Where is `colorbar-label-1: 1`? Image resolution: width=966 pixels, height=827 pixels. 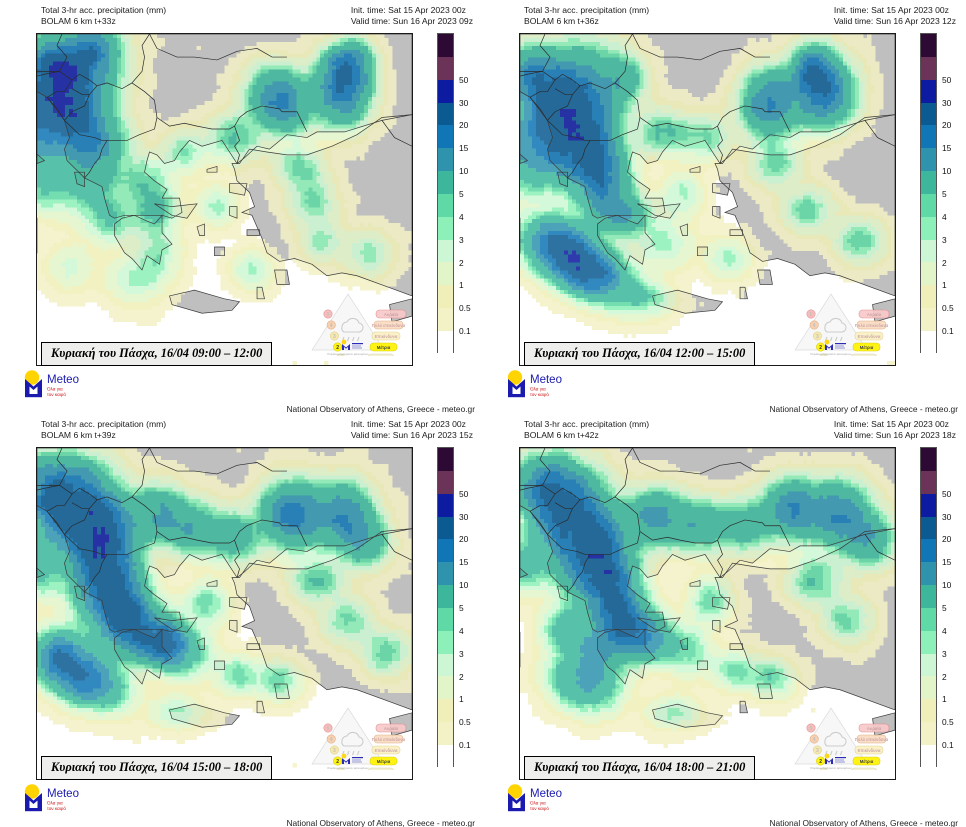
colorbar-label-1: 1 is located at coordinates (944, 699).